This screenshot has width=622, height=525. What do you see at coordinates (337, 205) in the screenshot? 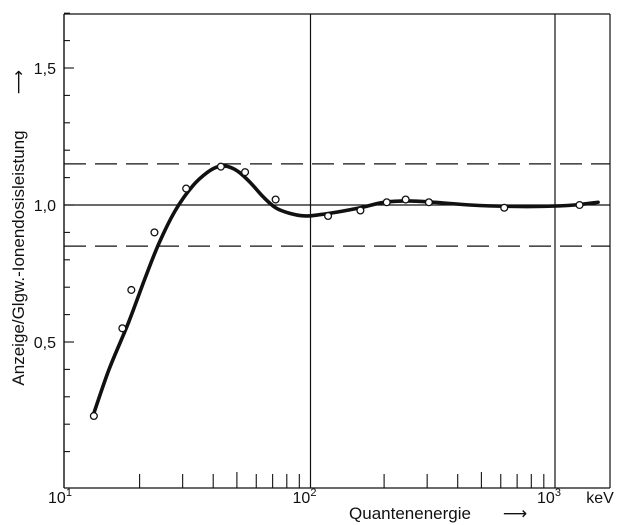
I see `reference-lines` at bounding box center [337, 205].